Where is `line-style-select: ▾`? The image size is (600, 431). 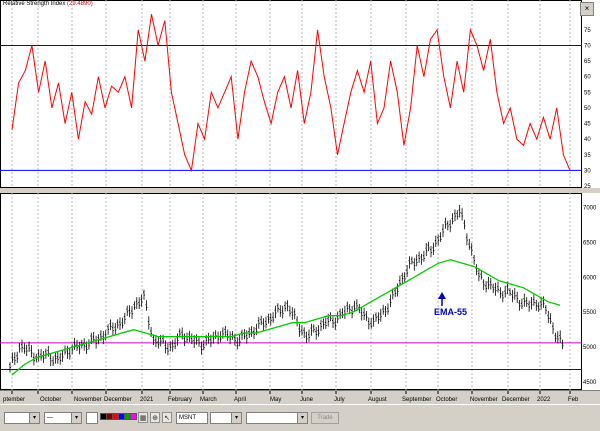 line-style-select: ▾ is located at coordinates (22, 418).